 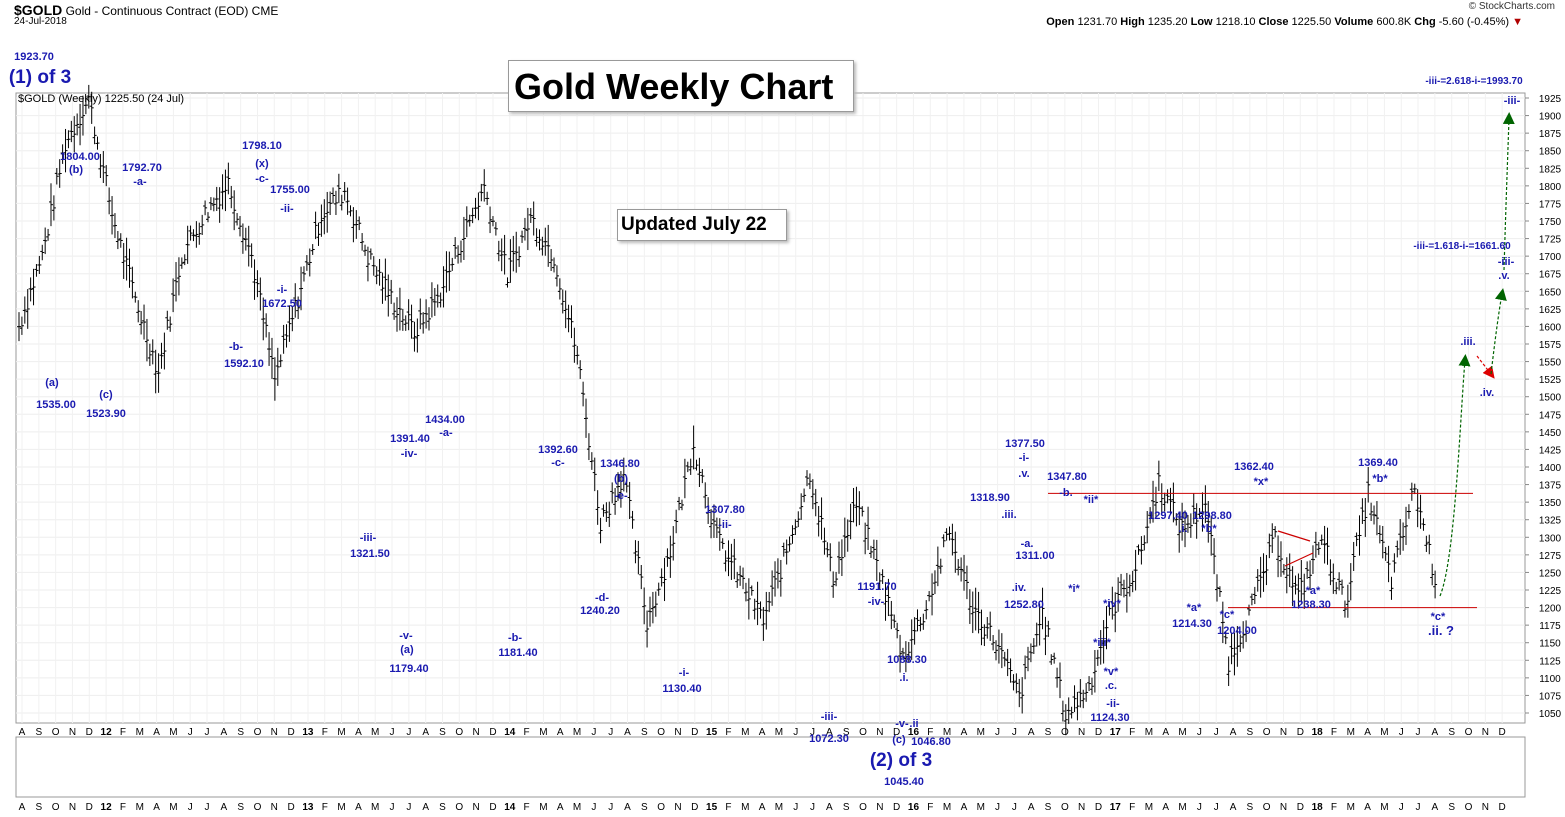 I want to click on volume-value: 600.8K, so click(x=1394, y=22).